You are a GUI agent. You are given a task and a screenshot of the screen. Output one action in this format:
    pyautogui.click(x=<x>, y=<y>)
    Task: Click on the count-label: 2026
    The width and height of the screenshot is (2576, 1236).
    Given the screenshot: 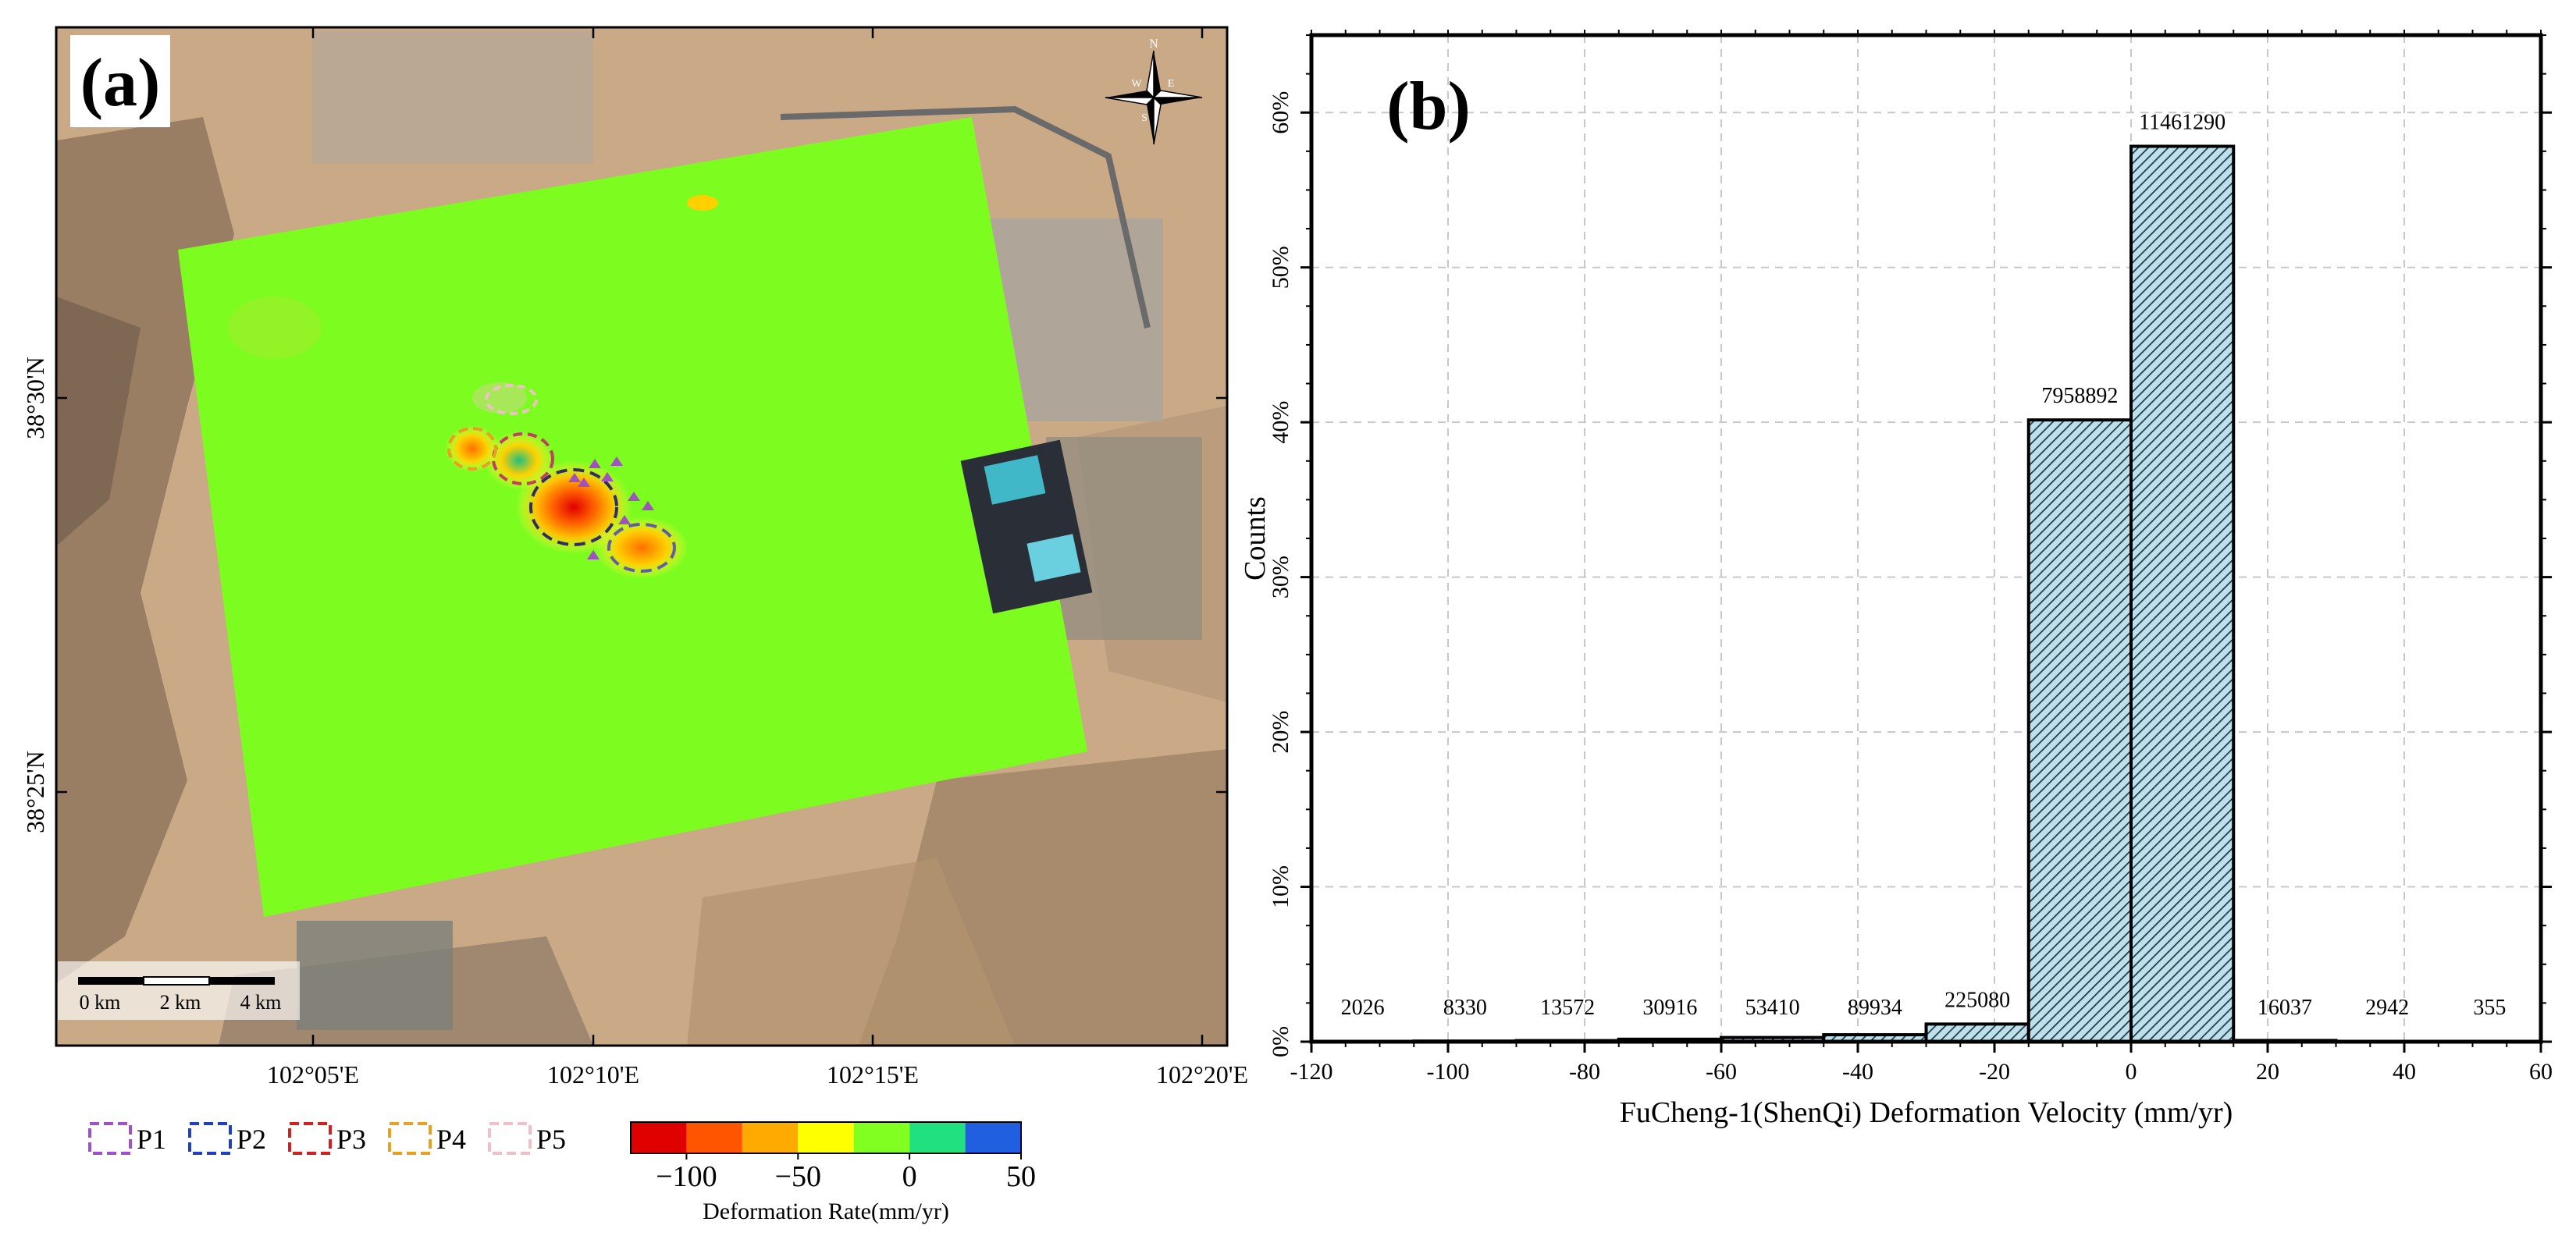 What is the action you would take?
    pyautogui.click(x=1363, y=1008)
    